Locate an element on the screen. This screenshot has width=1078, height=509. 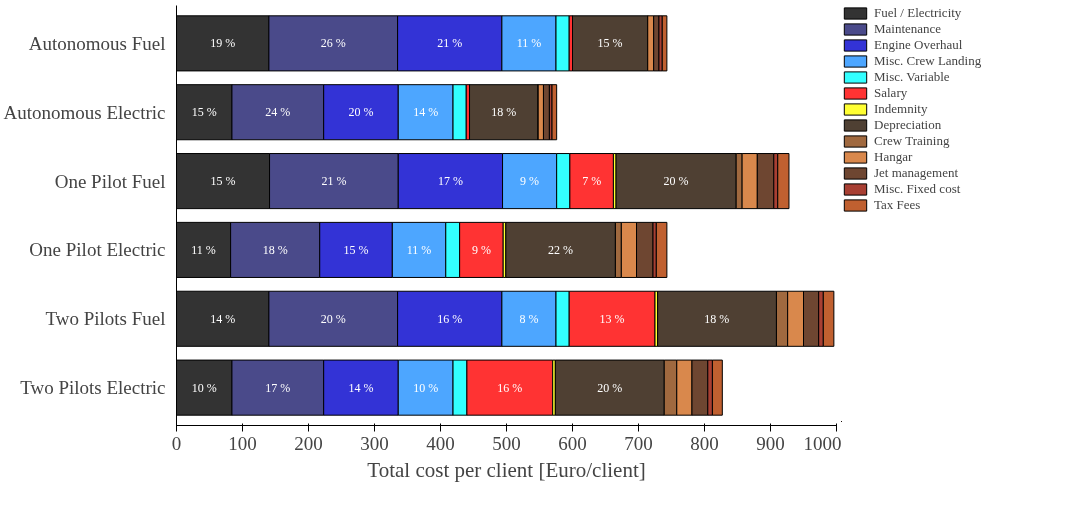
legend-label: Depreciation is located at coordinates (908, 125).